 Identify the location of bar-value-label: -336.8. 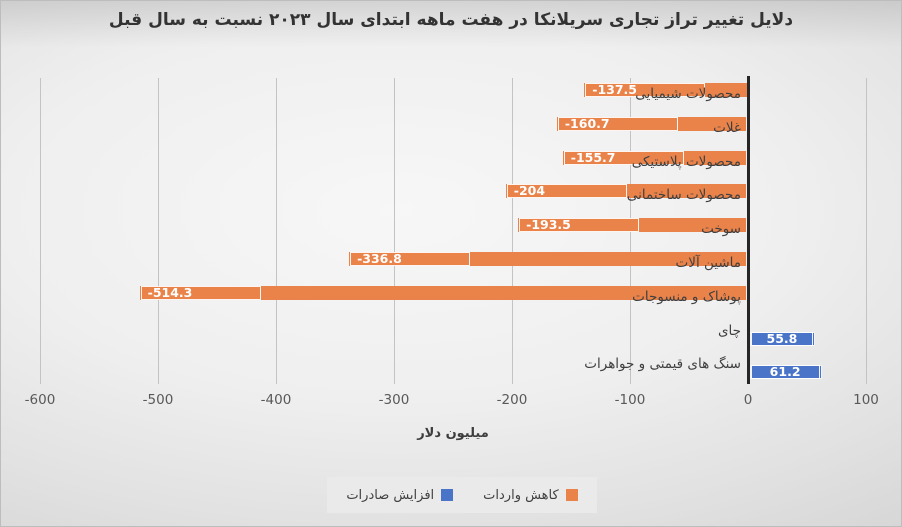
(410, 259).